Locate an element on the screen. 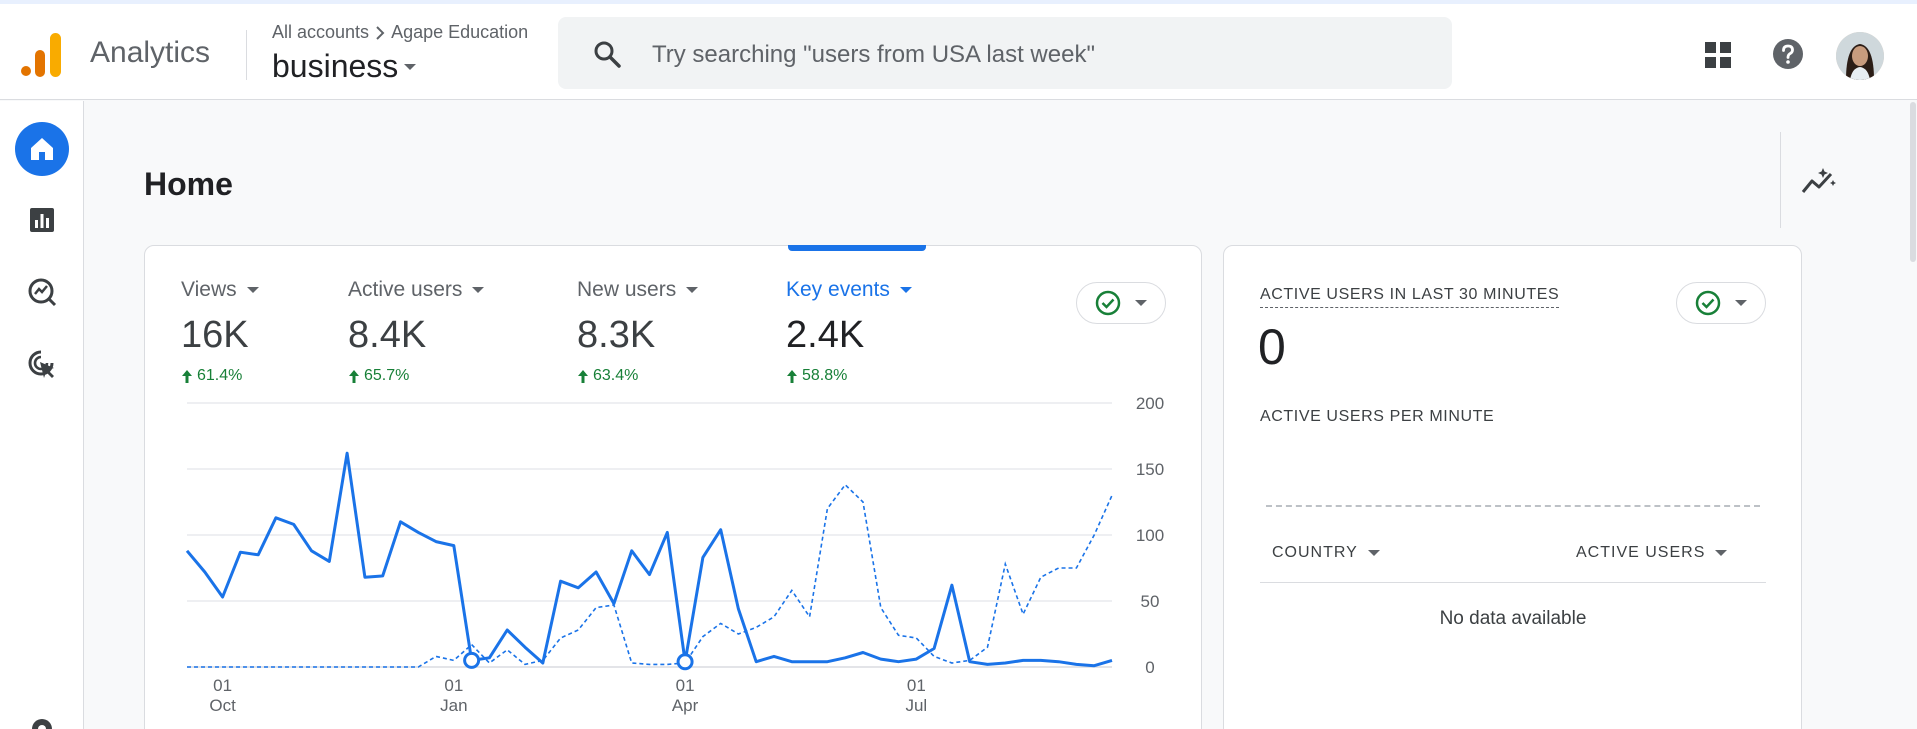  apps-grid-icon is located at coordinates (1718, 55).